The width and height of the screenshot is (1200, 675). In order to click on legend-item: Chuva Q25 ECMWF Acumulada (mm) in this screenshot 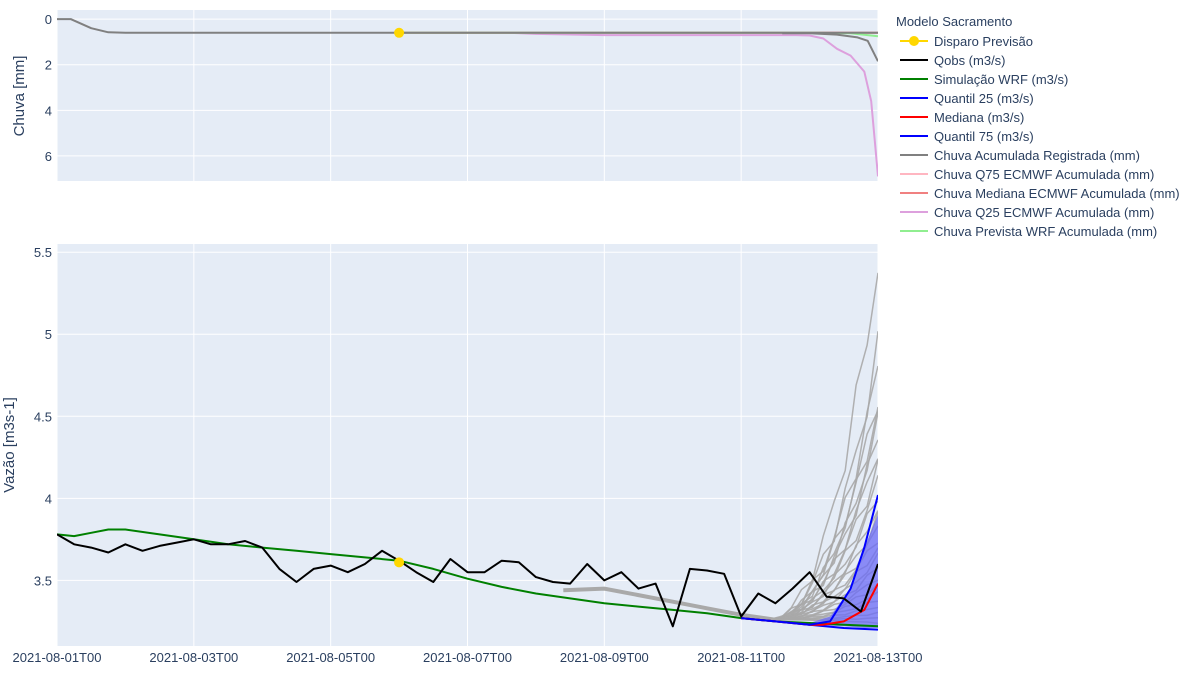, I will do `click(1027, 212)`.